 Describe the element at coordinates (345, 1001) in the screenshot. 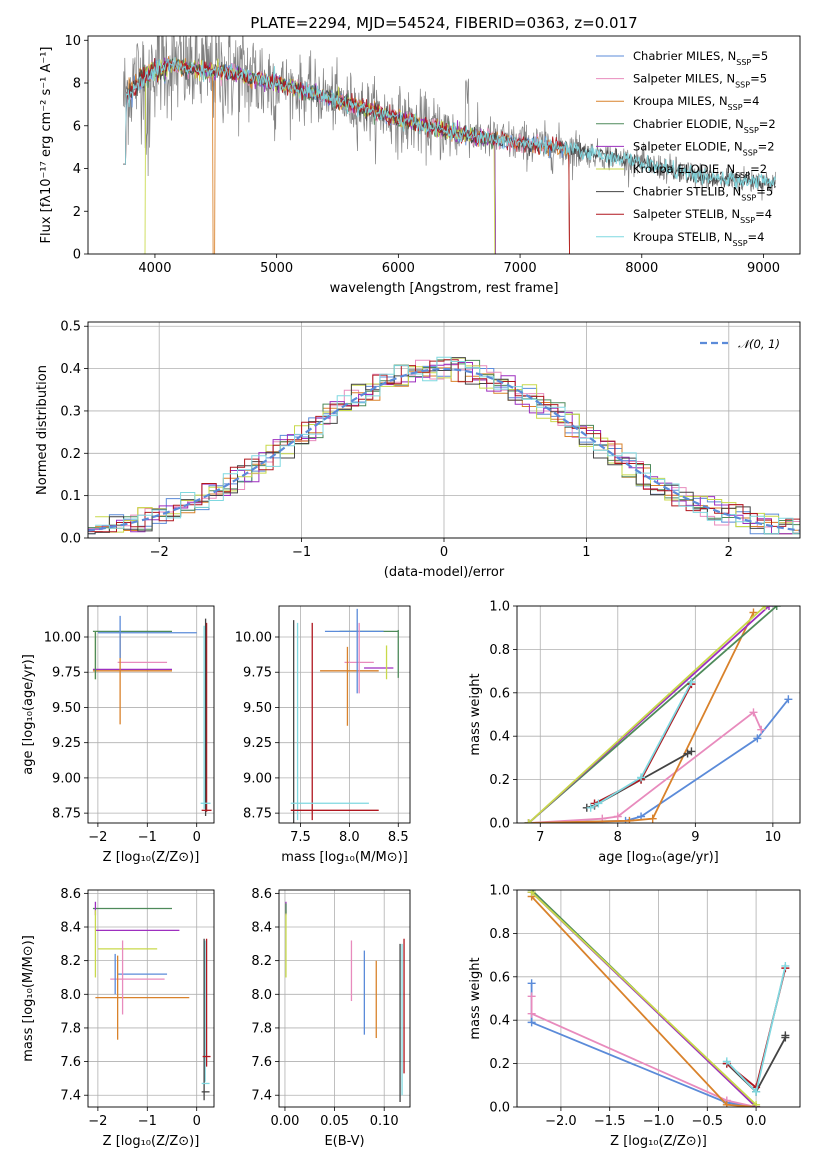

I see `mass-vs-ebv-plot-area` at that location.